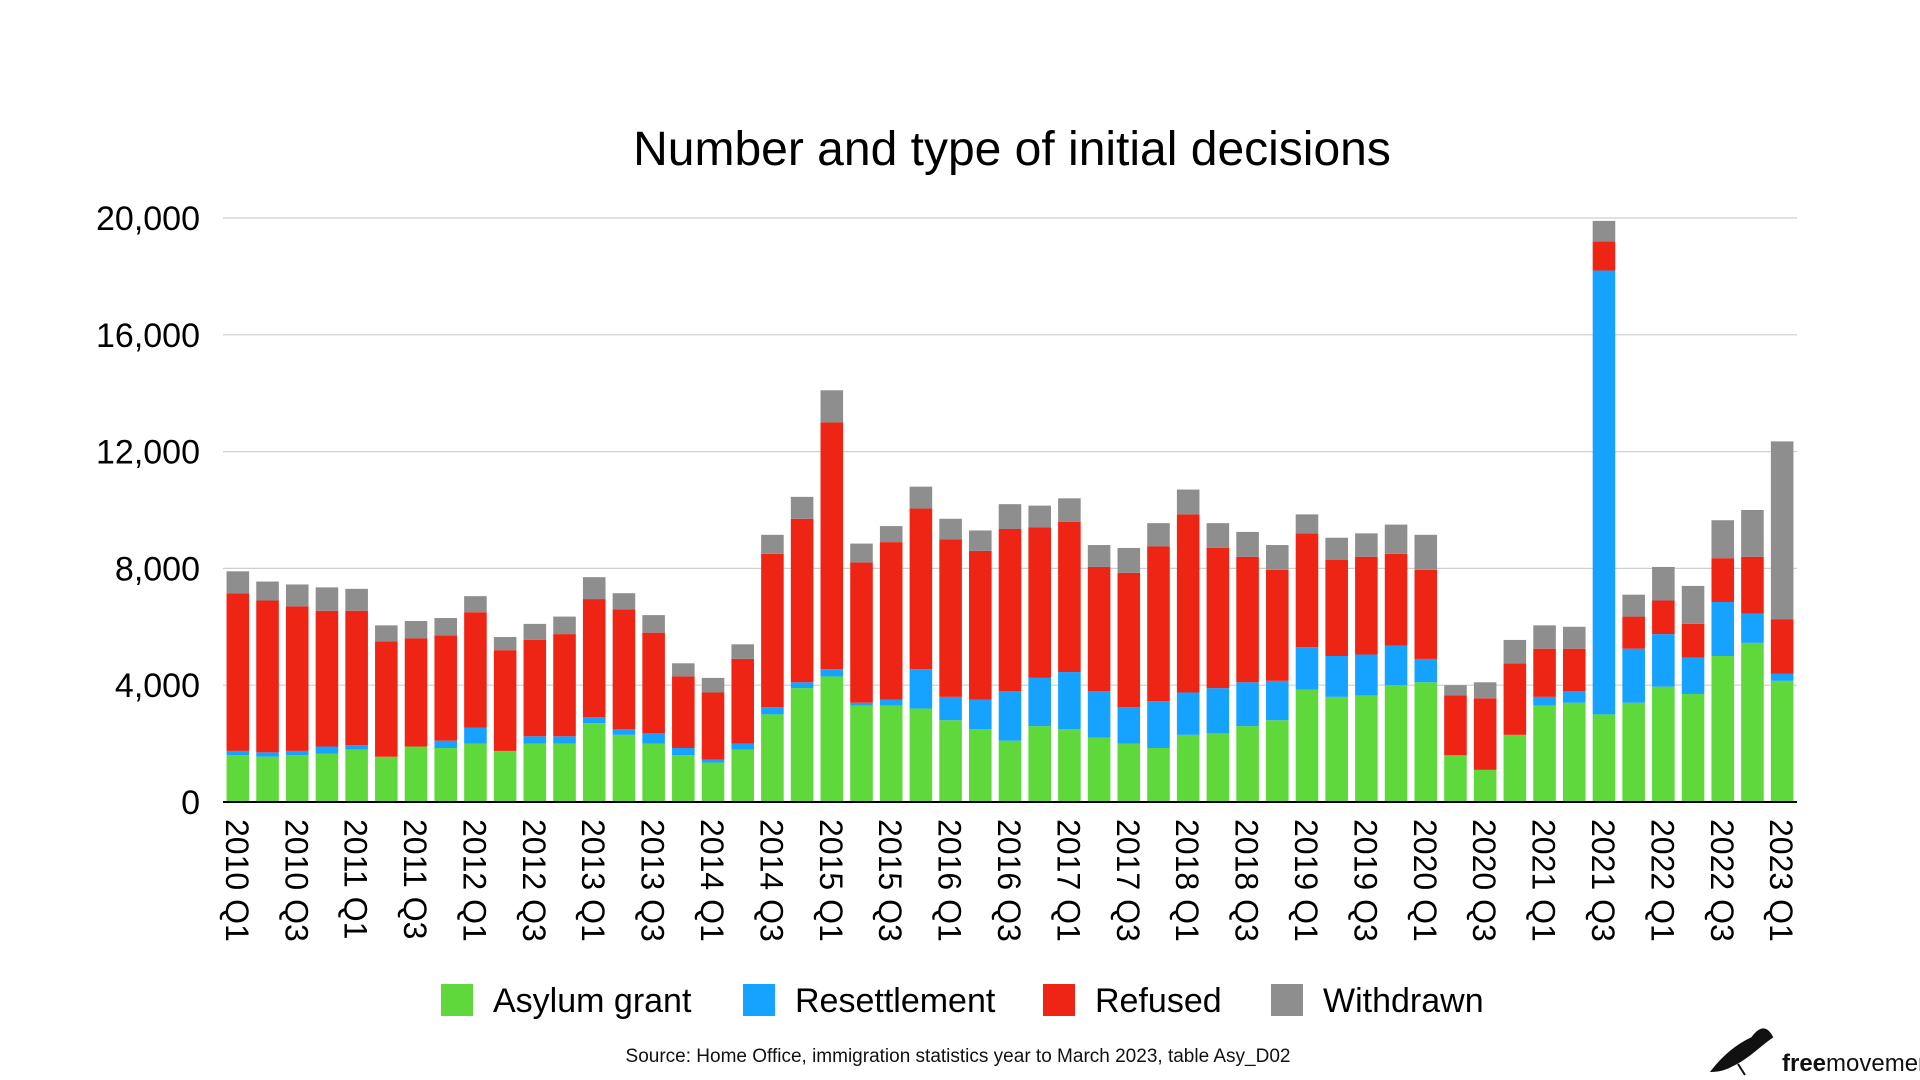 This screenshot has width=1920, height=1080. What do you see at coordinates (1068, 880) in the screenshot?
I see `x-tick-label: 2017 Q1` at bounding box center [1068, 880].